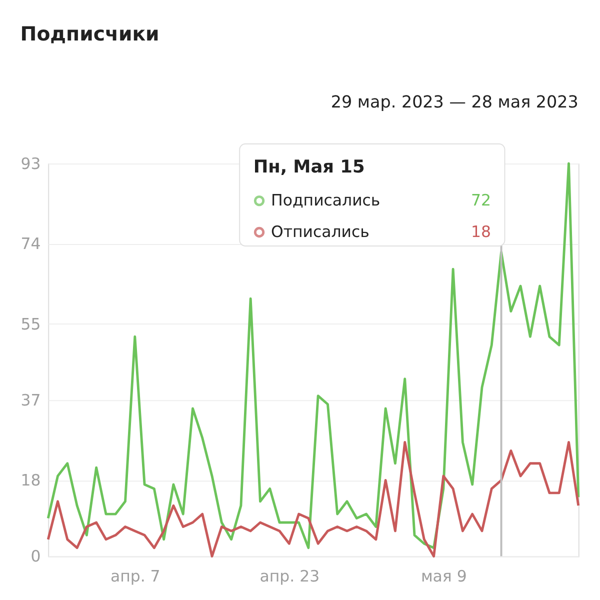 This screenshot has height=600, width=600. What do you see at coordinates (30, 244) in the screenshot?
I see `y-tick-label: 74` at bounding box center [30, 244].